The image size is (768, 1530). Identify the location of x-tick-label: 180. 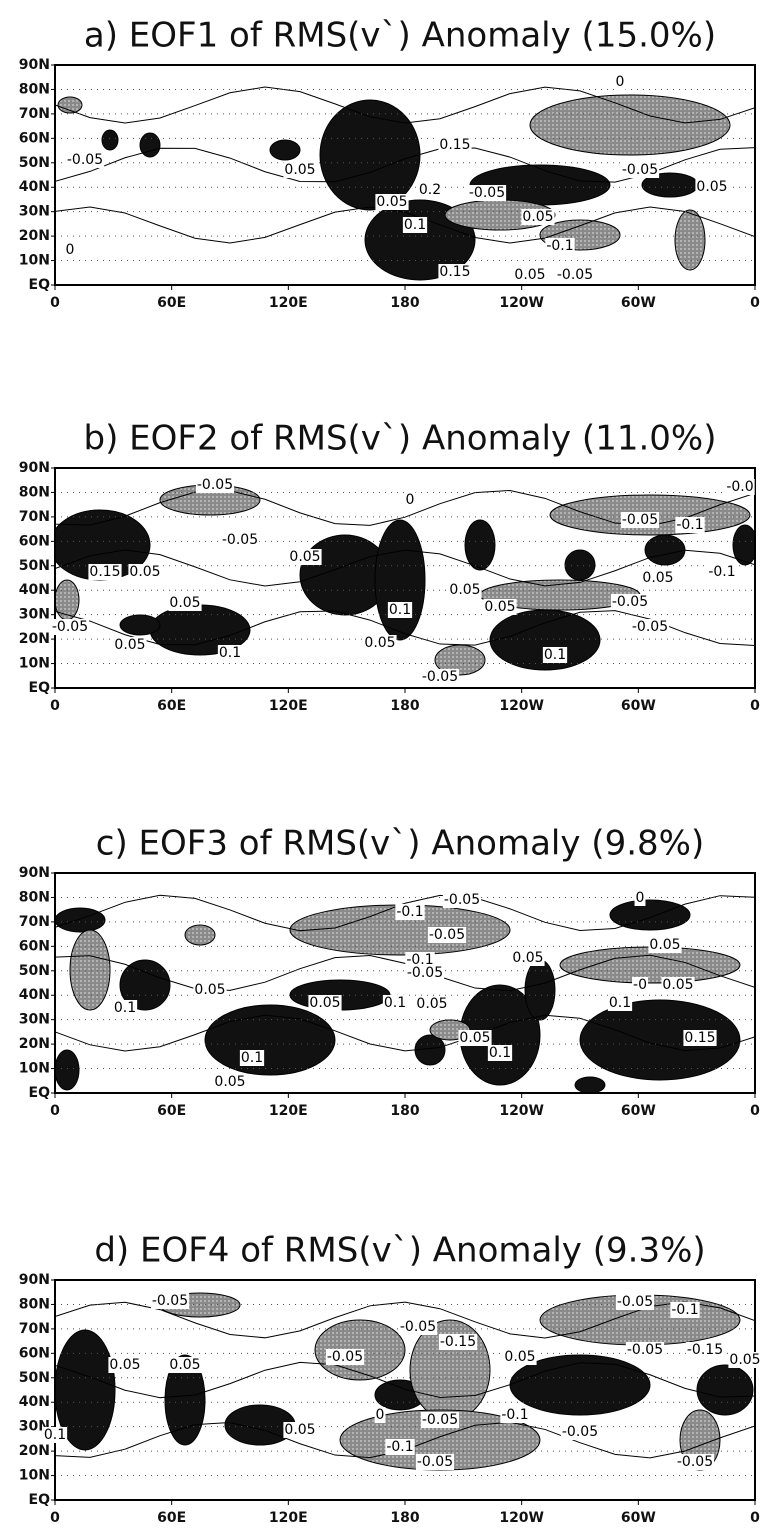
(404, 1518).